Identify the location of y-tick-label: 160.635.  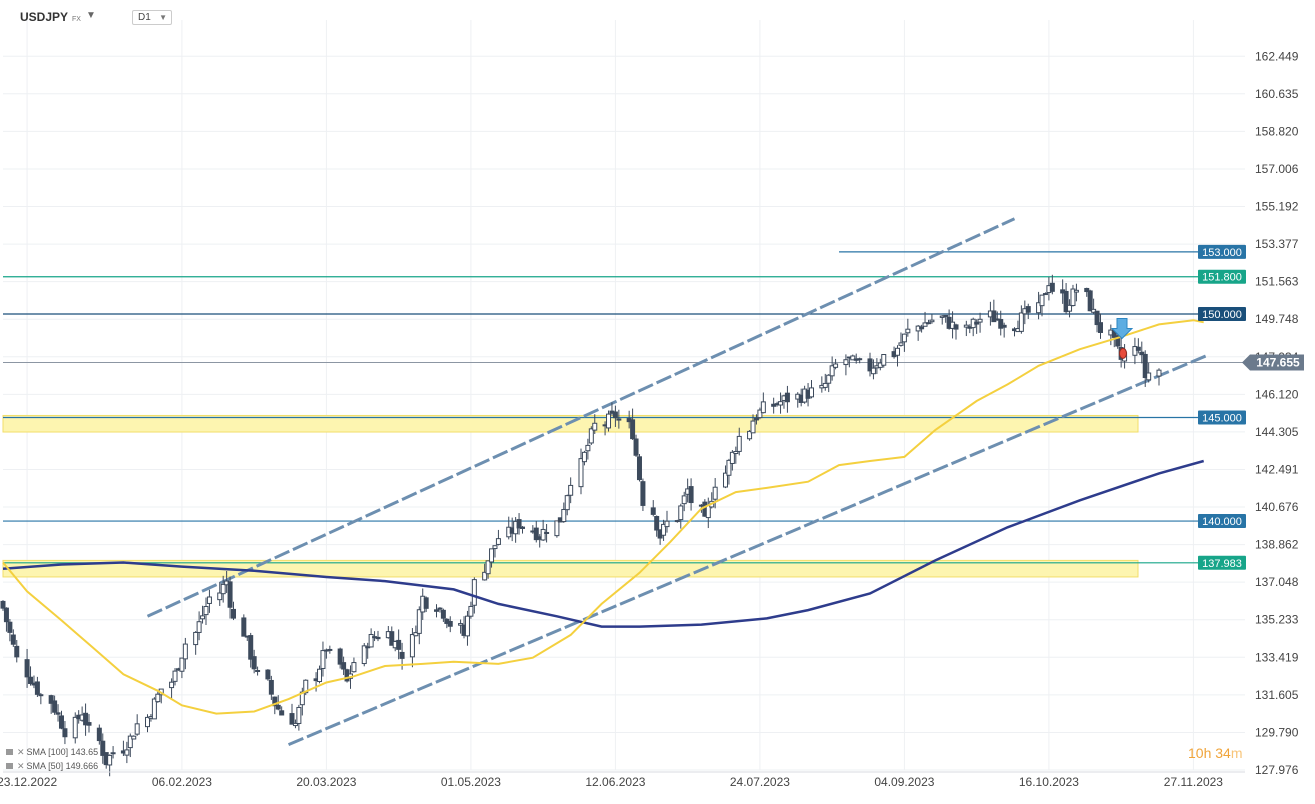
(1277, 94).